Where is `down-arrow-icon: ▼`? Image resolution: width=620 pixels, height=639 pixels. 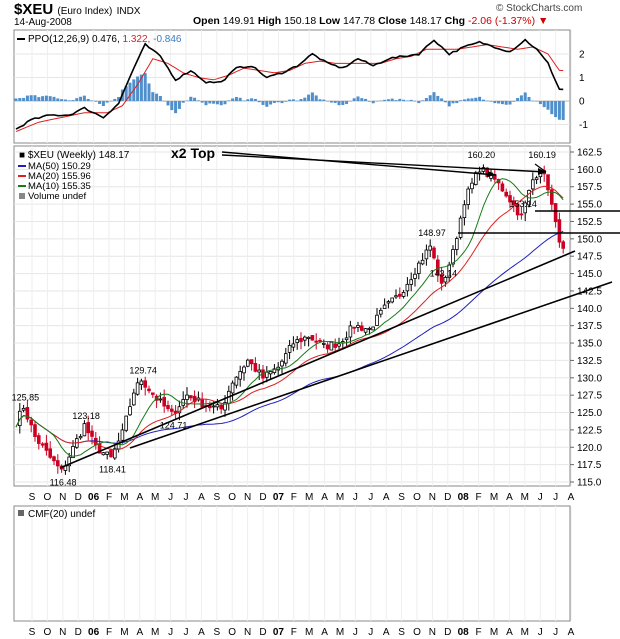
down-arrow-icon: ▼ is located at coordinates (543, 21).